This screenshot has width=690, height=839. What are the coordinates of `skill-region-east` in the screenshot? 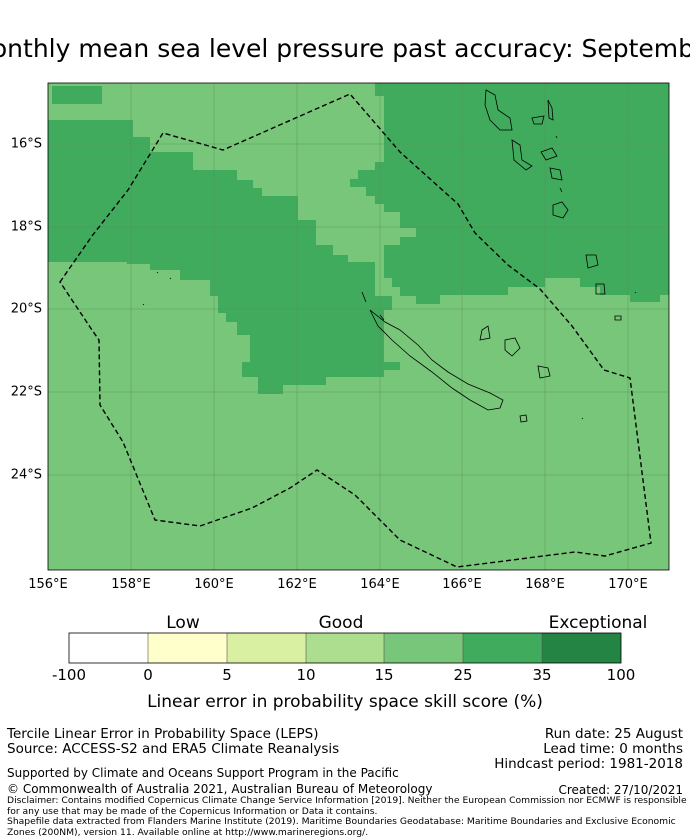 It's located at (509, 193).